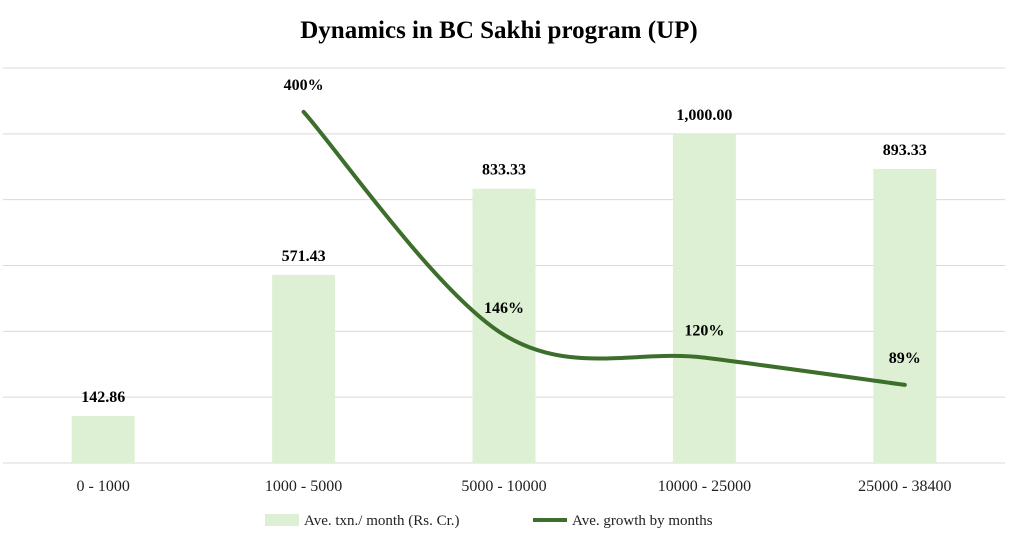 The height and width of the screenshot is (548, 1018). I want to click on bar-value-label: 142.86, so click(103, 397).